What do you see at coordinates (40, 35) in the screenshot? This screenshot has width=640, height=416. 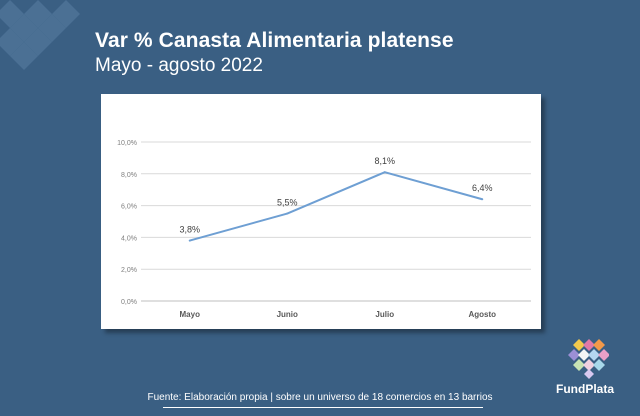 I see `decorative-diamond-pattern` at bounding box center [40, 35].